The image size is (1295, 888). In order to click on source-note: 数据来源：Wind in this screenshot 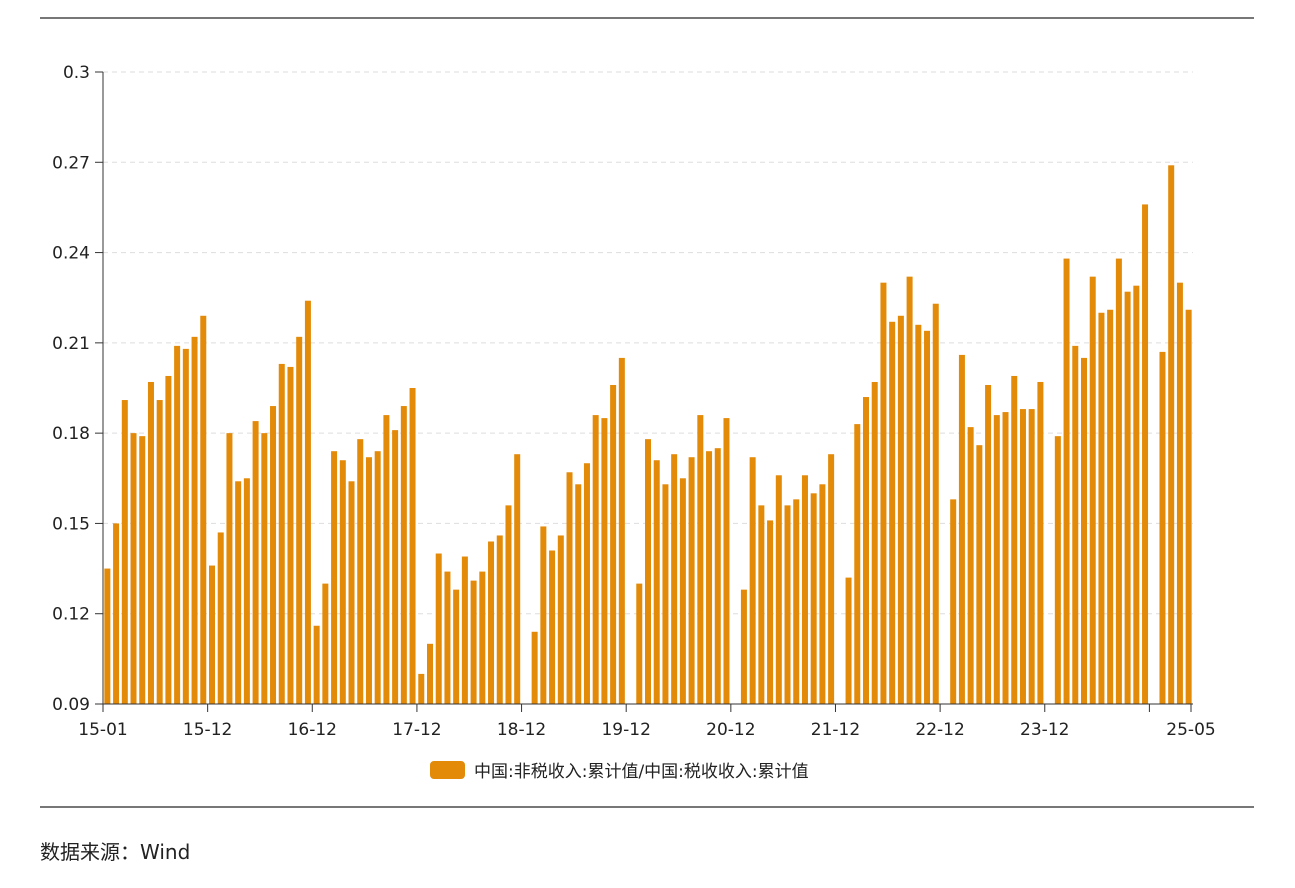, I will do `click(115, 852)`.